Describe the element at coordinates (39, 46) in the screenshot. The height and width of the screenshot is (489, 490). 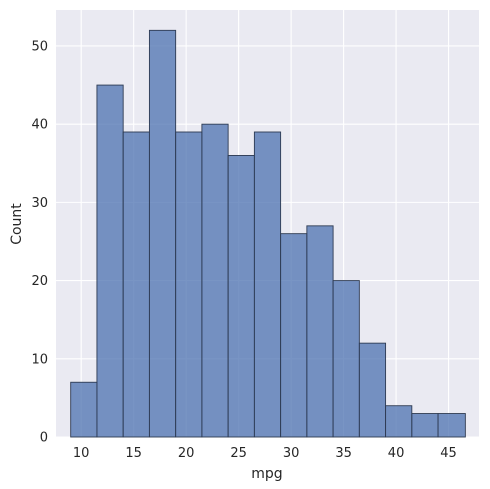
I see `y-tick-label: 50` at that location.